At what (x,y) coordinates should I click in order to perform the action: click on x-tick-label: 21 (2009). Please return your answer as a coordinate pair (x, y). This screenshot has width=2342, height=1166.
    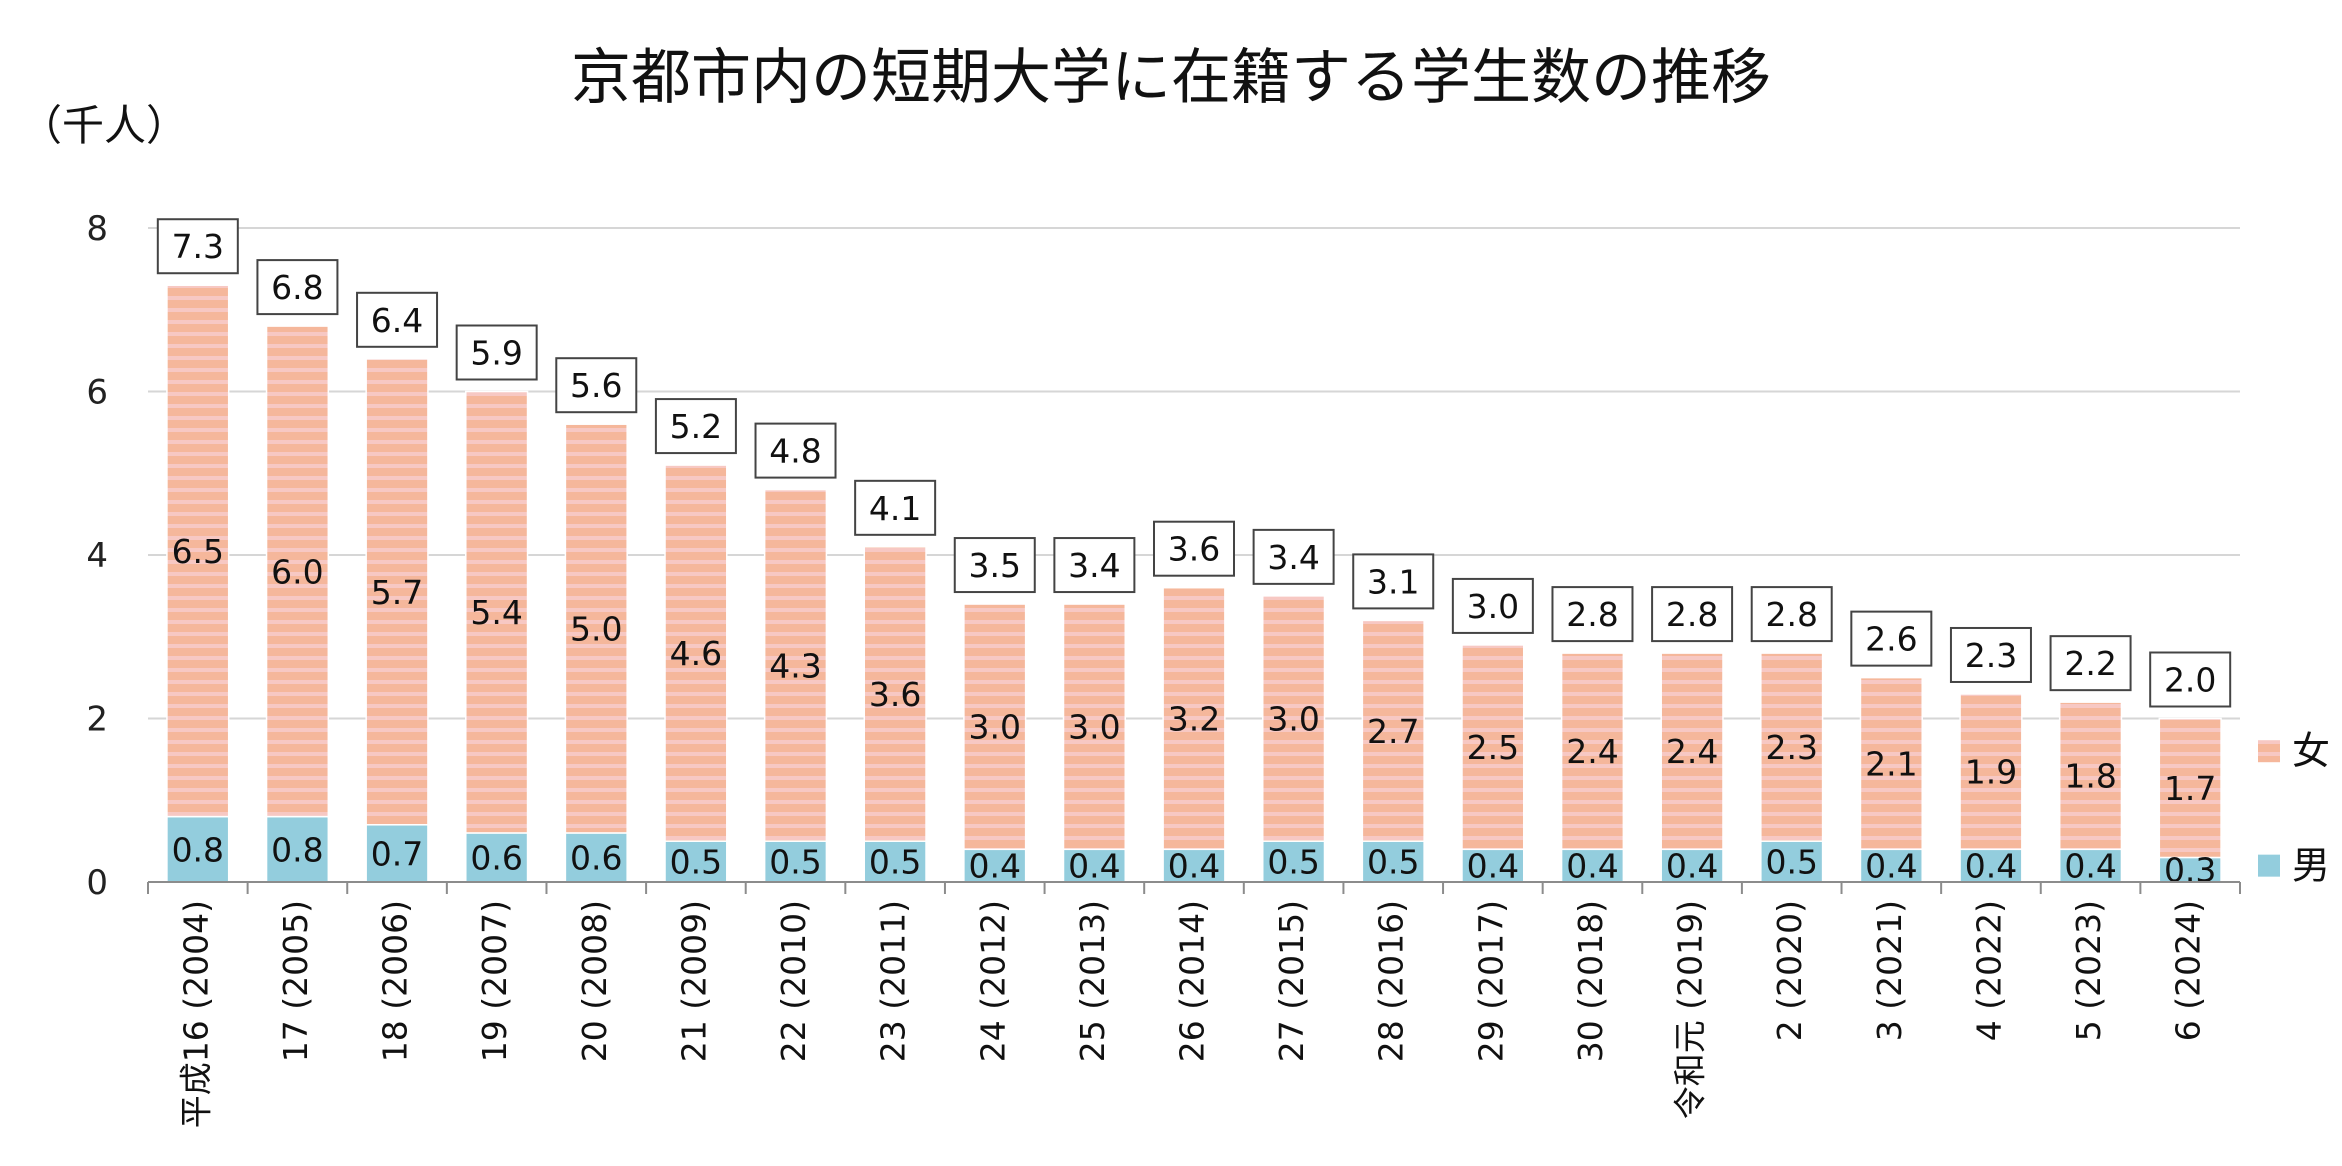
    Looking at the image, I should click on (693, 981).